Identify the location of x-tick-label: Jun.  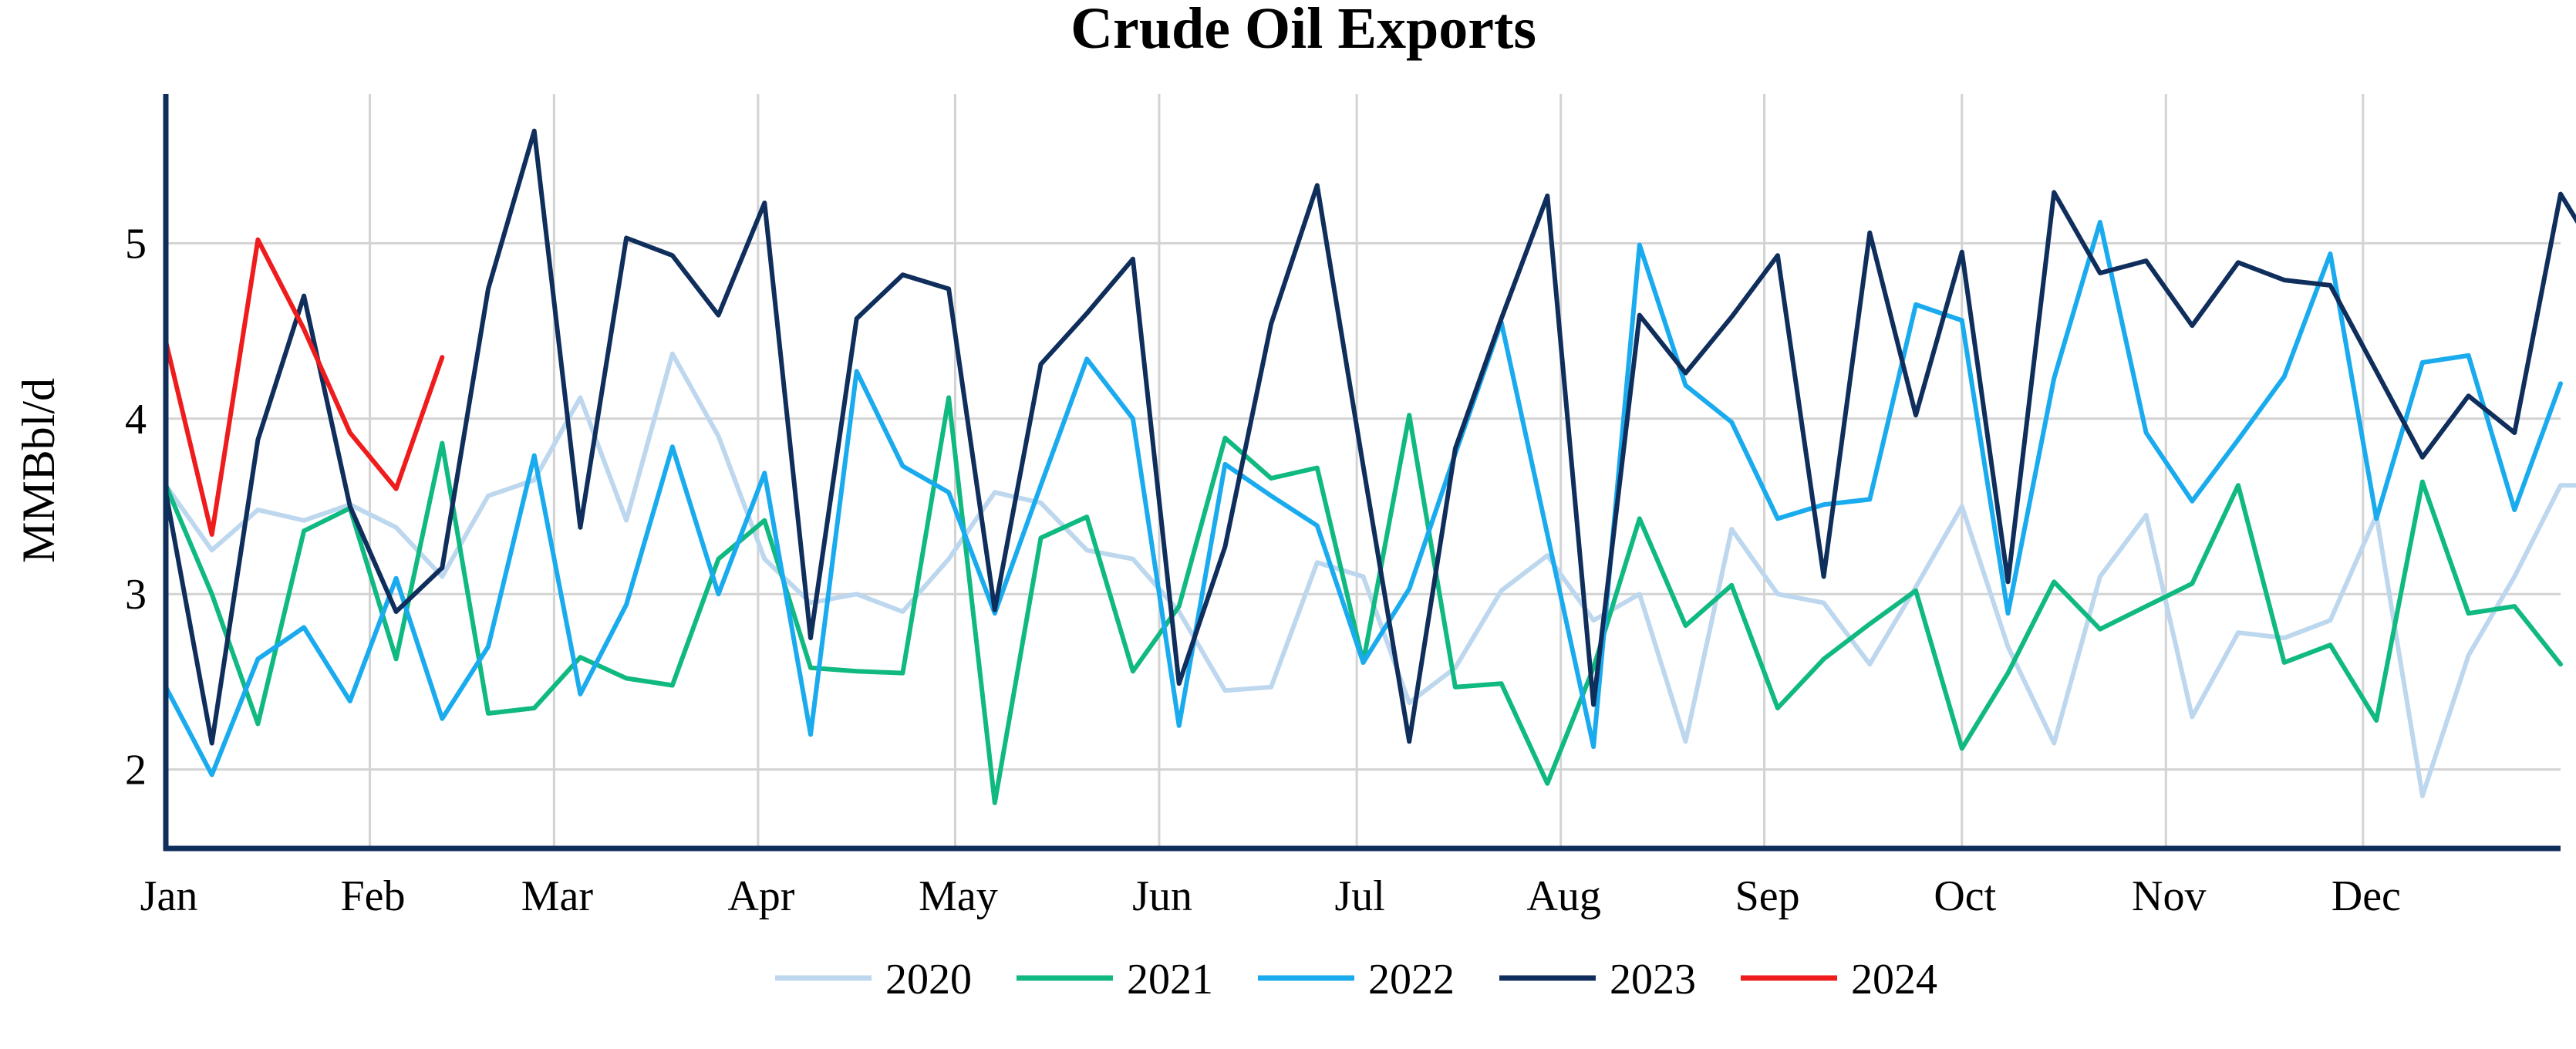
(1162, 896).